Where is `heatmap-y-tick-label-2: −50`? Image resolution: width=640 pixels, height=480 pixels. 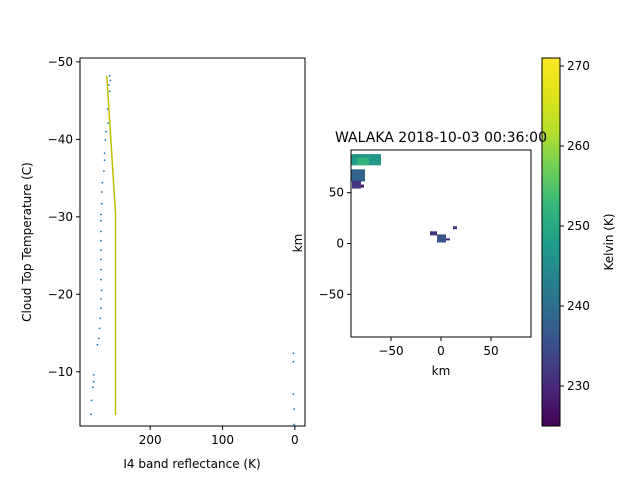
heatmap-y-tick-label-2: −50 is located at coordinates (331, 294).